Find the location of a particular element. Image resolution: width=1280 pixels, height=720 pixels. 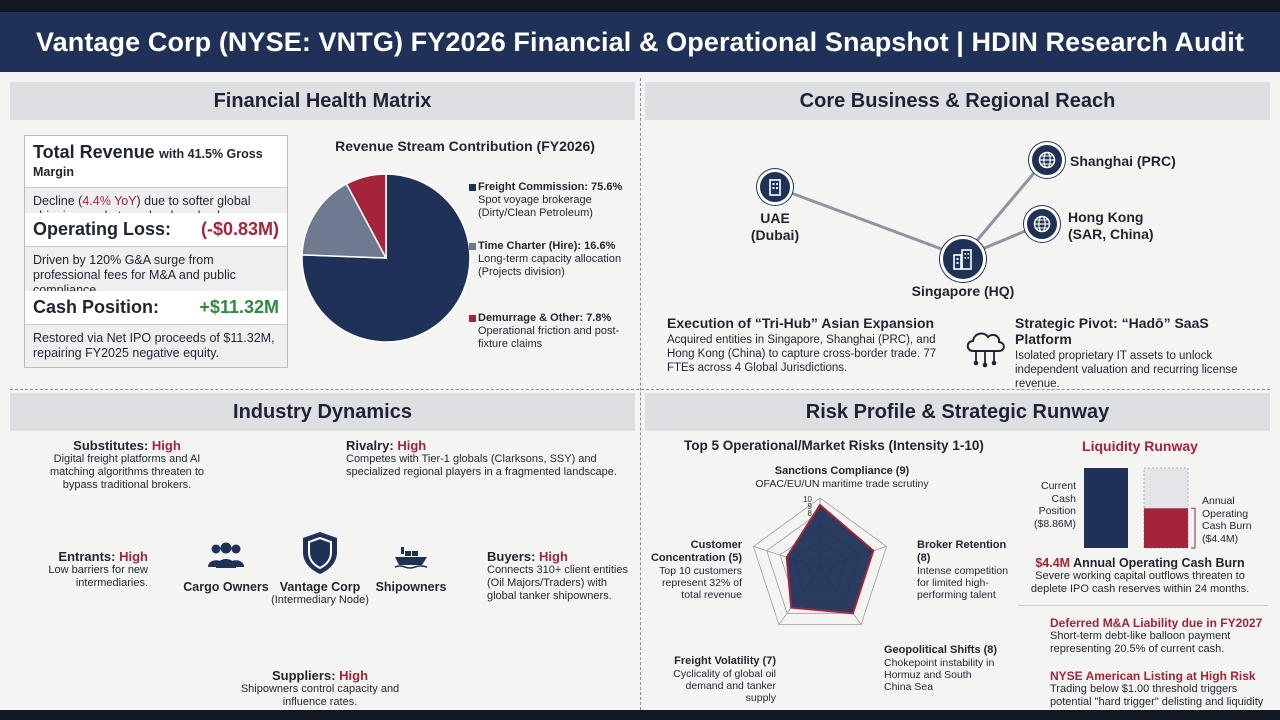

line-uae-singapore is located at coordinates (869, 222).